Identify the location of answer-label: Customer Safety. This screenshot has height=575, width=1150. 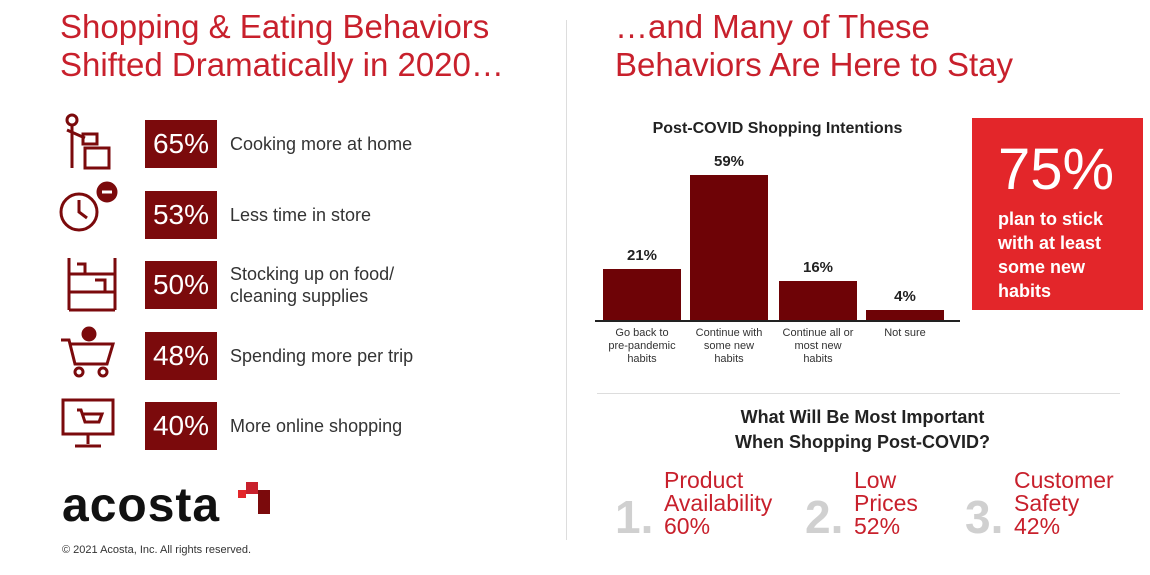
(1064, 491).